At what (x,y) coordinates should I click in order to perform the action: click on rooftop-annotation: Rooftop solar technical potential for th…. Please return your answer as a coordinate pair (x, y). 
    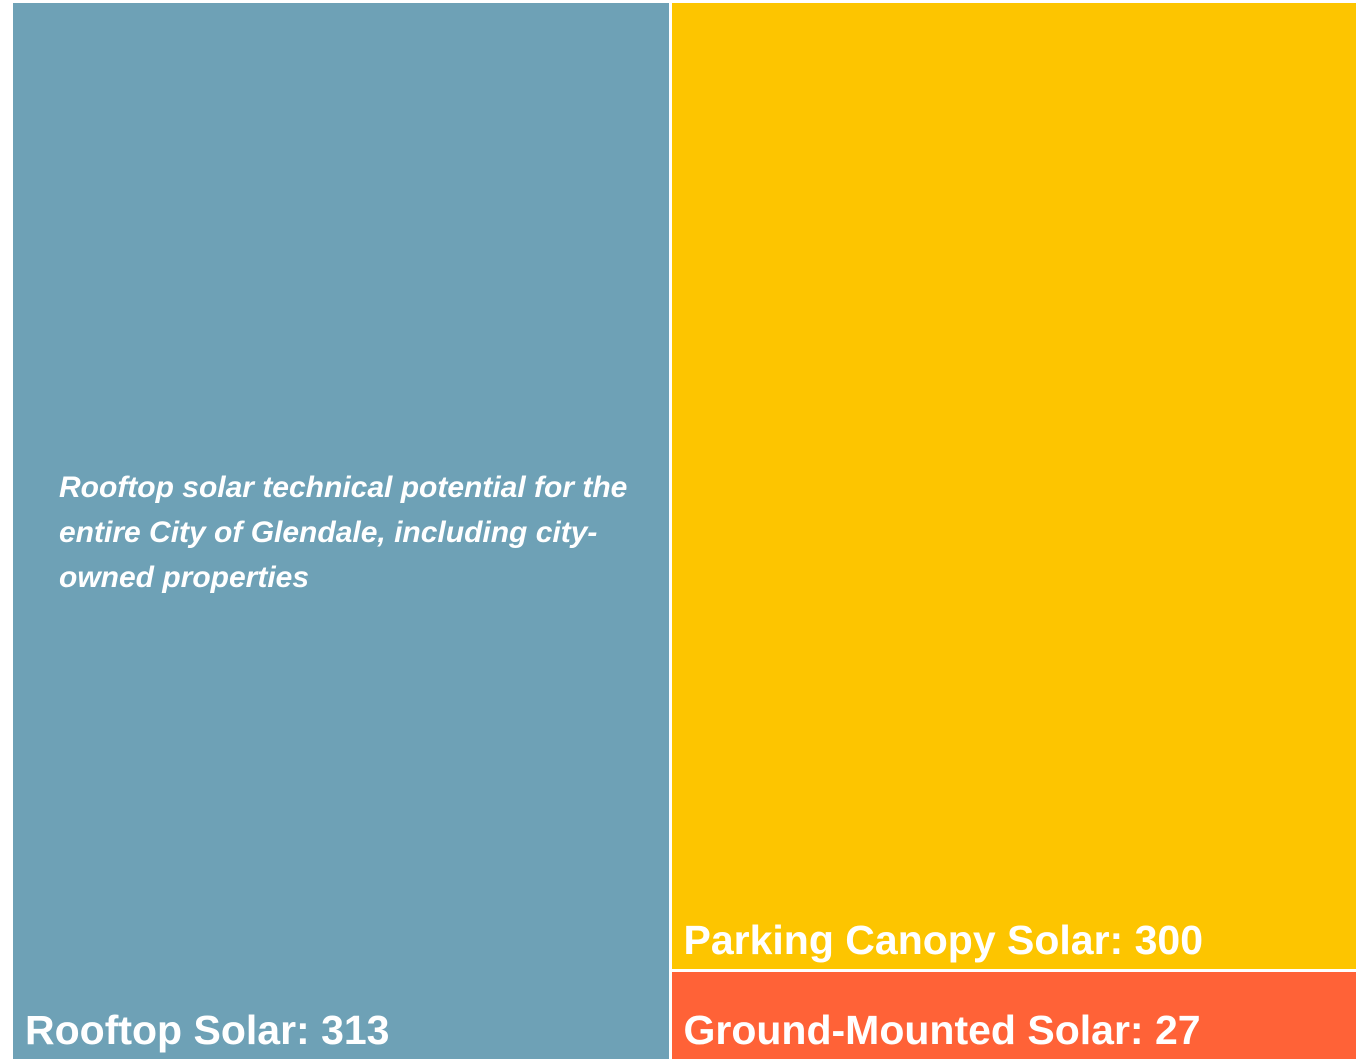
    Looking at the image, I should click on (343, 532).